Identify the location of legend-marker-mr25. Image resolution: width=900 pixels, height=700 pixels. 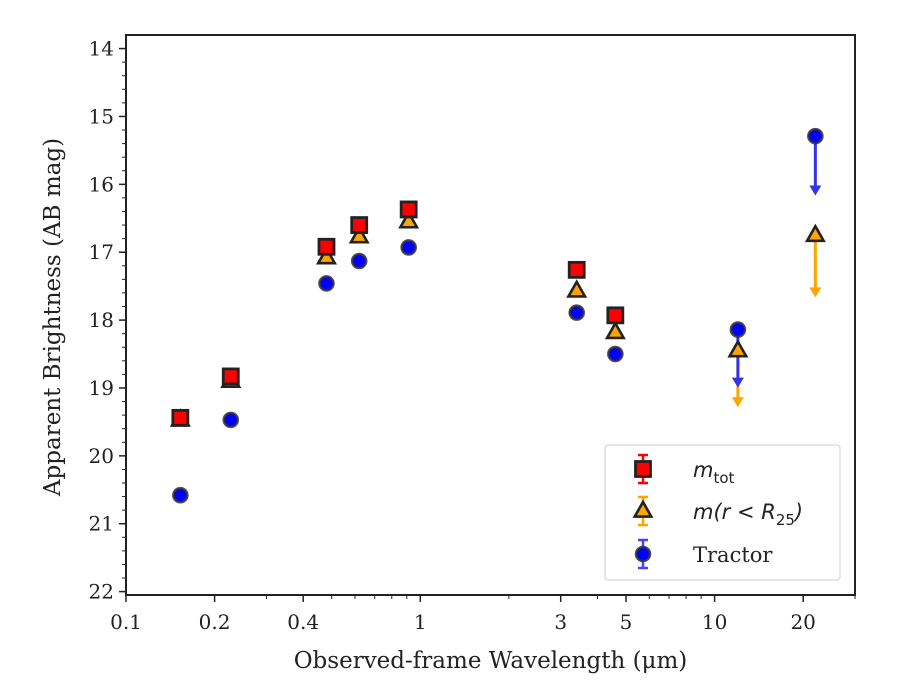
(643, 508).